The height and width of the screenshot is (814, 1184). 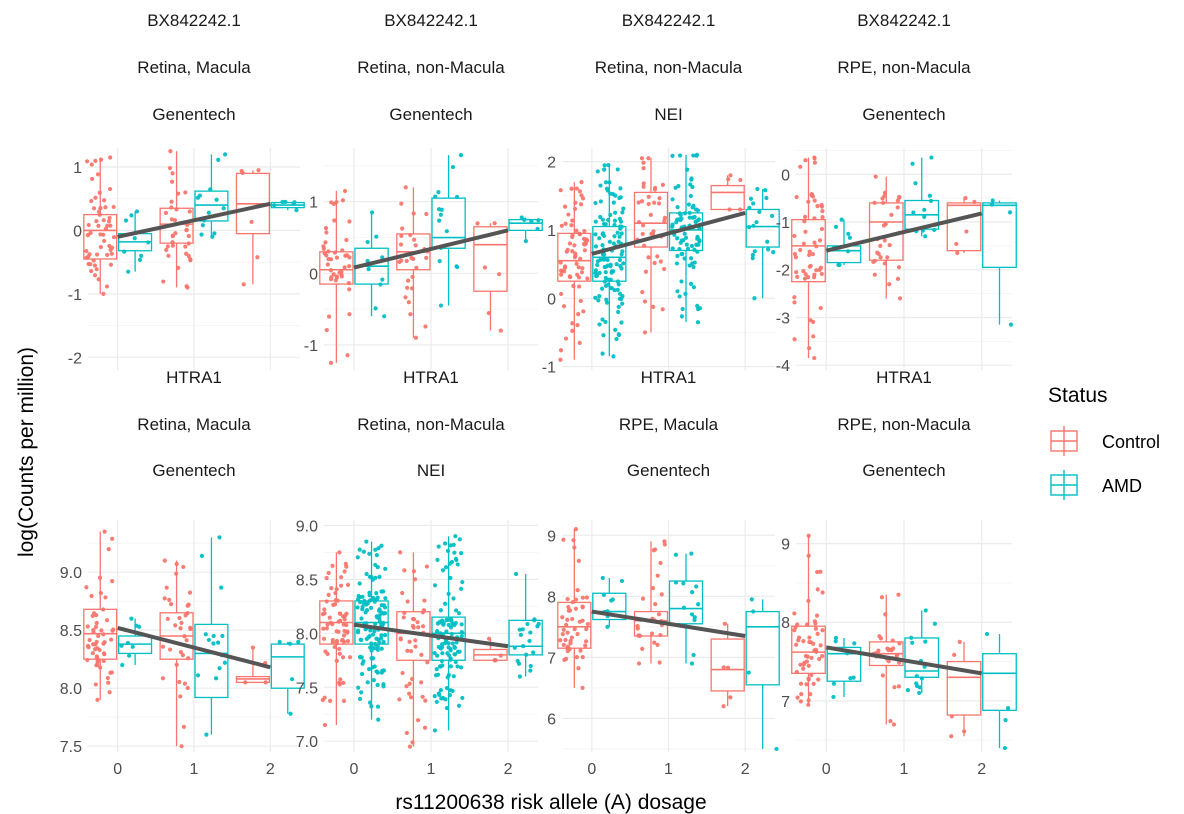 I want to click on panel-6-strip-label-2: Retina, non-Macula, so click(x=431, y=424).